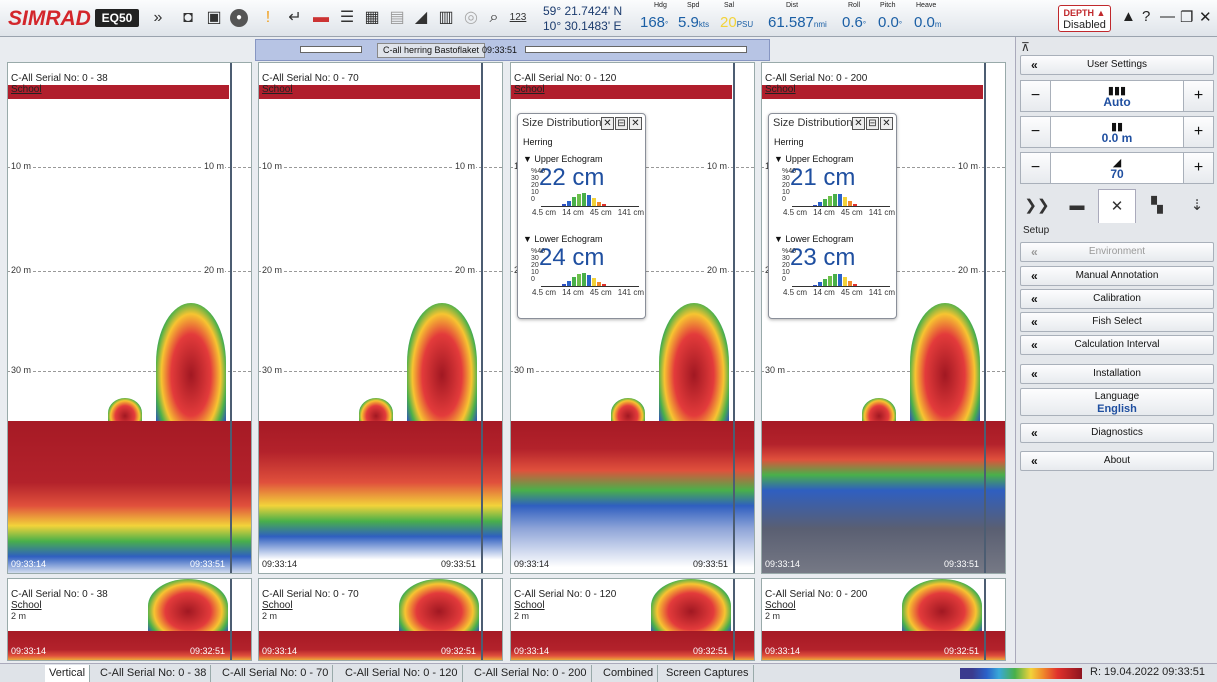 The width and height of the screenshot is (1217, 682). Describe the element at coordinates (1037, 205) in the screenshot. I see `tab-operation: ❯❯` at that location.